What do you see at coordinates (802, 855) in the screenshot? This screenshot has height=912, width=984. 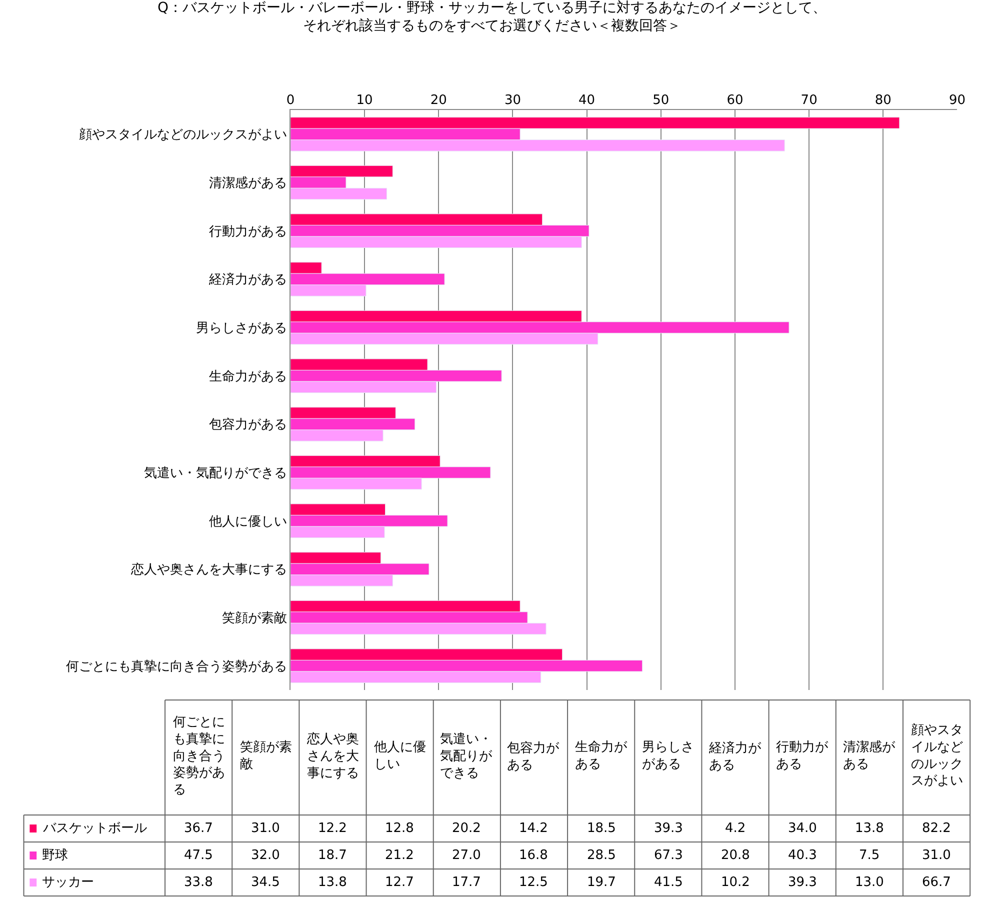 I see `data-label: 40.3` at bounding box center [802, 855].